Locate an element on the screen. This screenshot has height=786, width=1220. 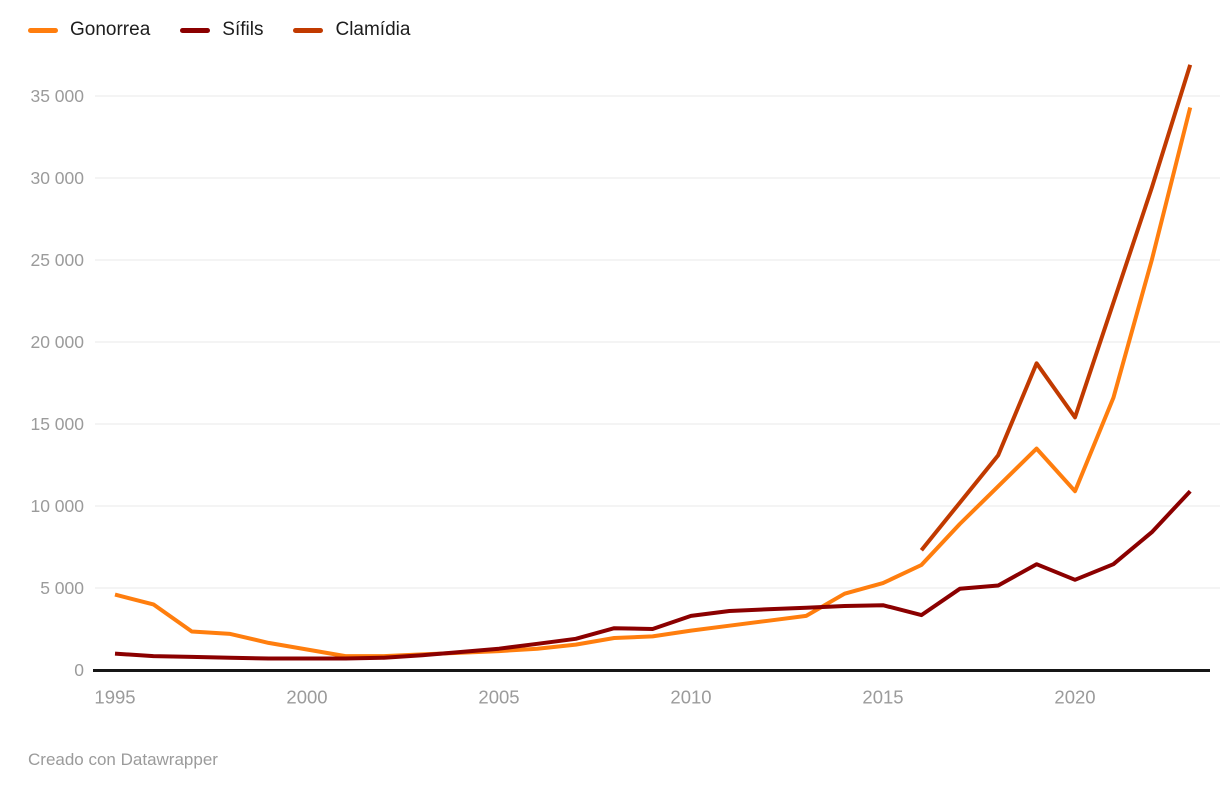
legend-item-gonorrea: Gonorrea is located at coordinates (89, 30).